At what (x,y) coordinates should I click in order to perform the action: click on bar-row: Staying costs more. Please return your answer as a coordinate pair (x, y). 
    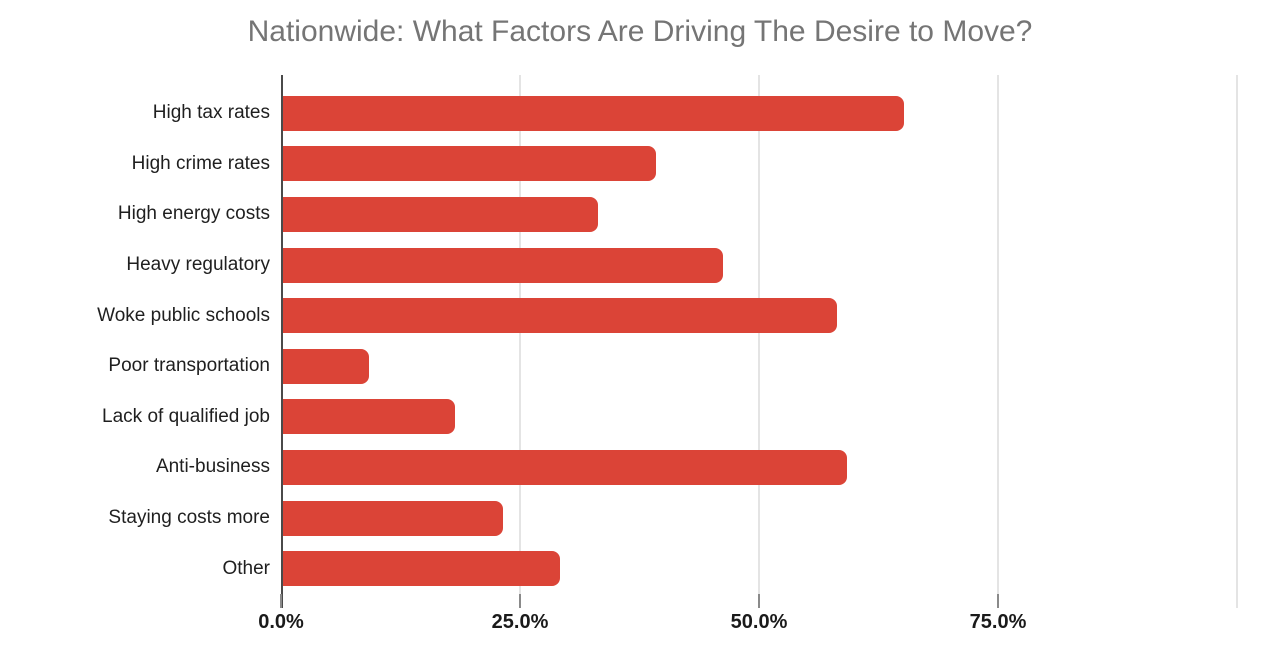
    Looking at the image, I should click on (673, 518).